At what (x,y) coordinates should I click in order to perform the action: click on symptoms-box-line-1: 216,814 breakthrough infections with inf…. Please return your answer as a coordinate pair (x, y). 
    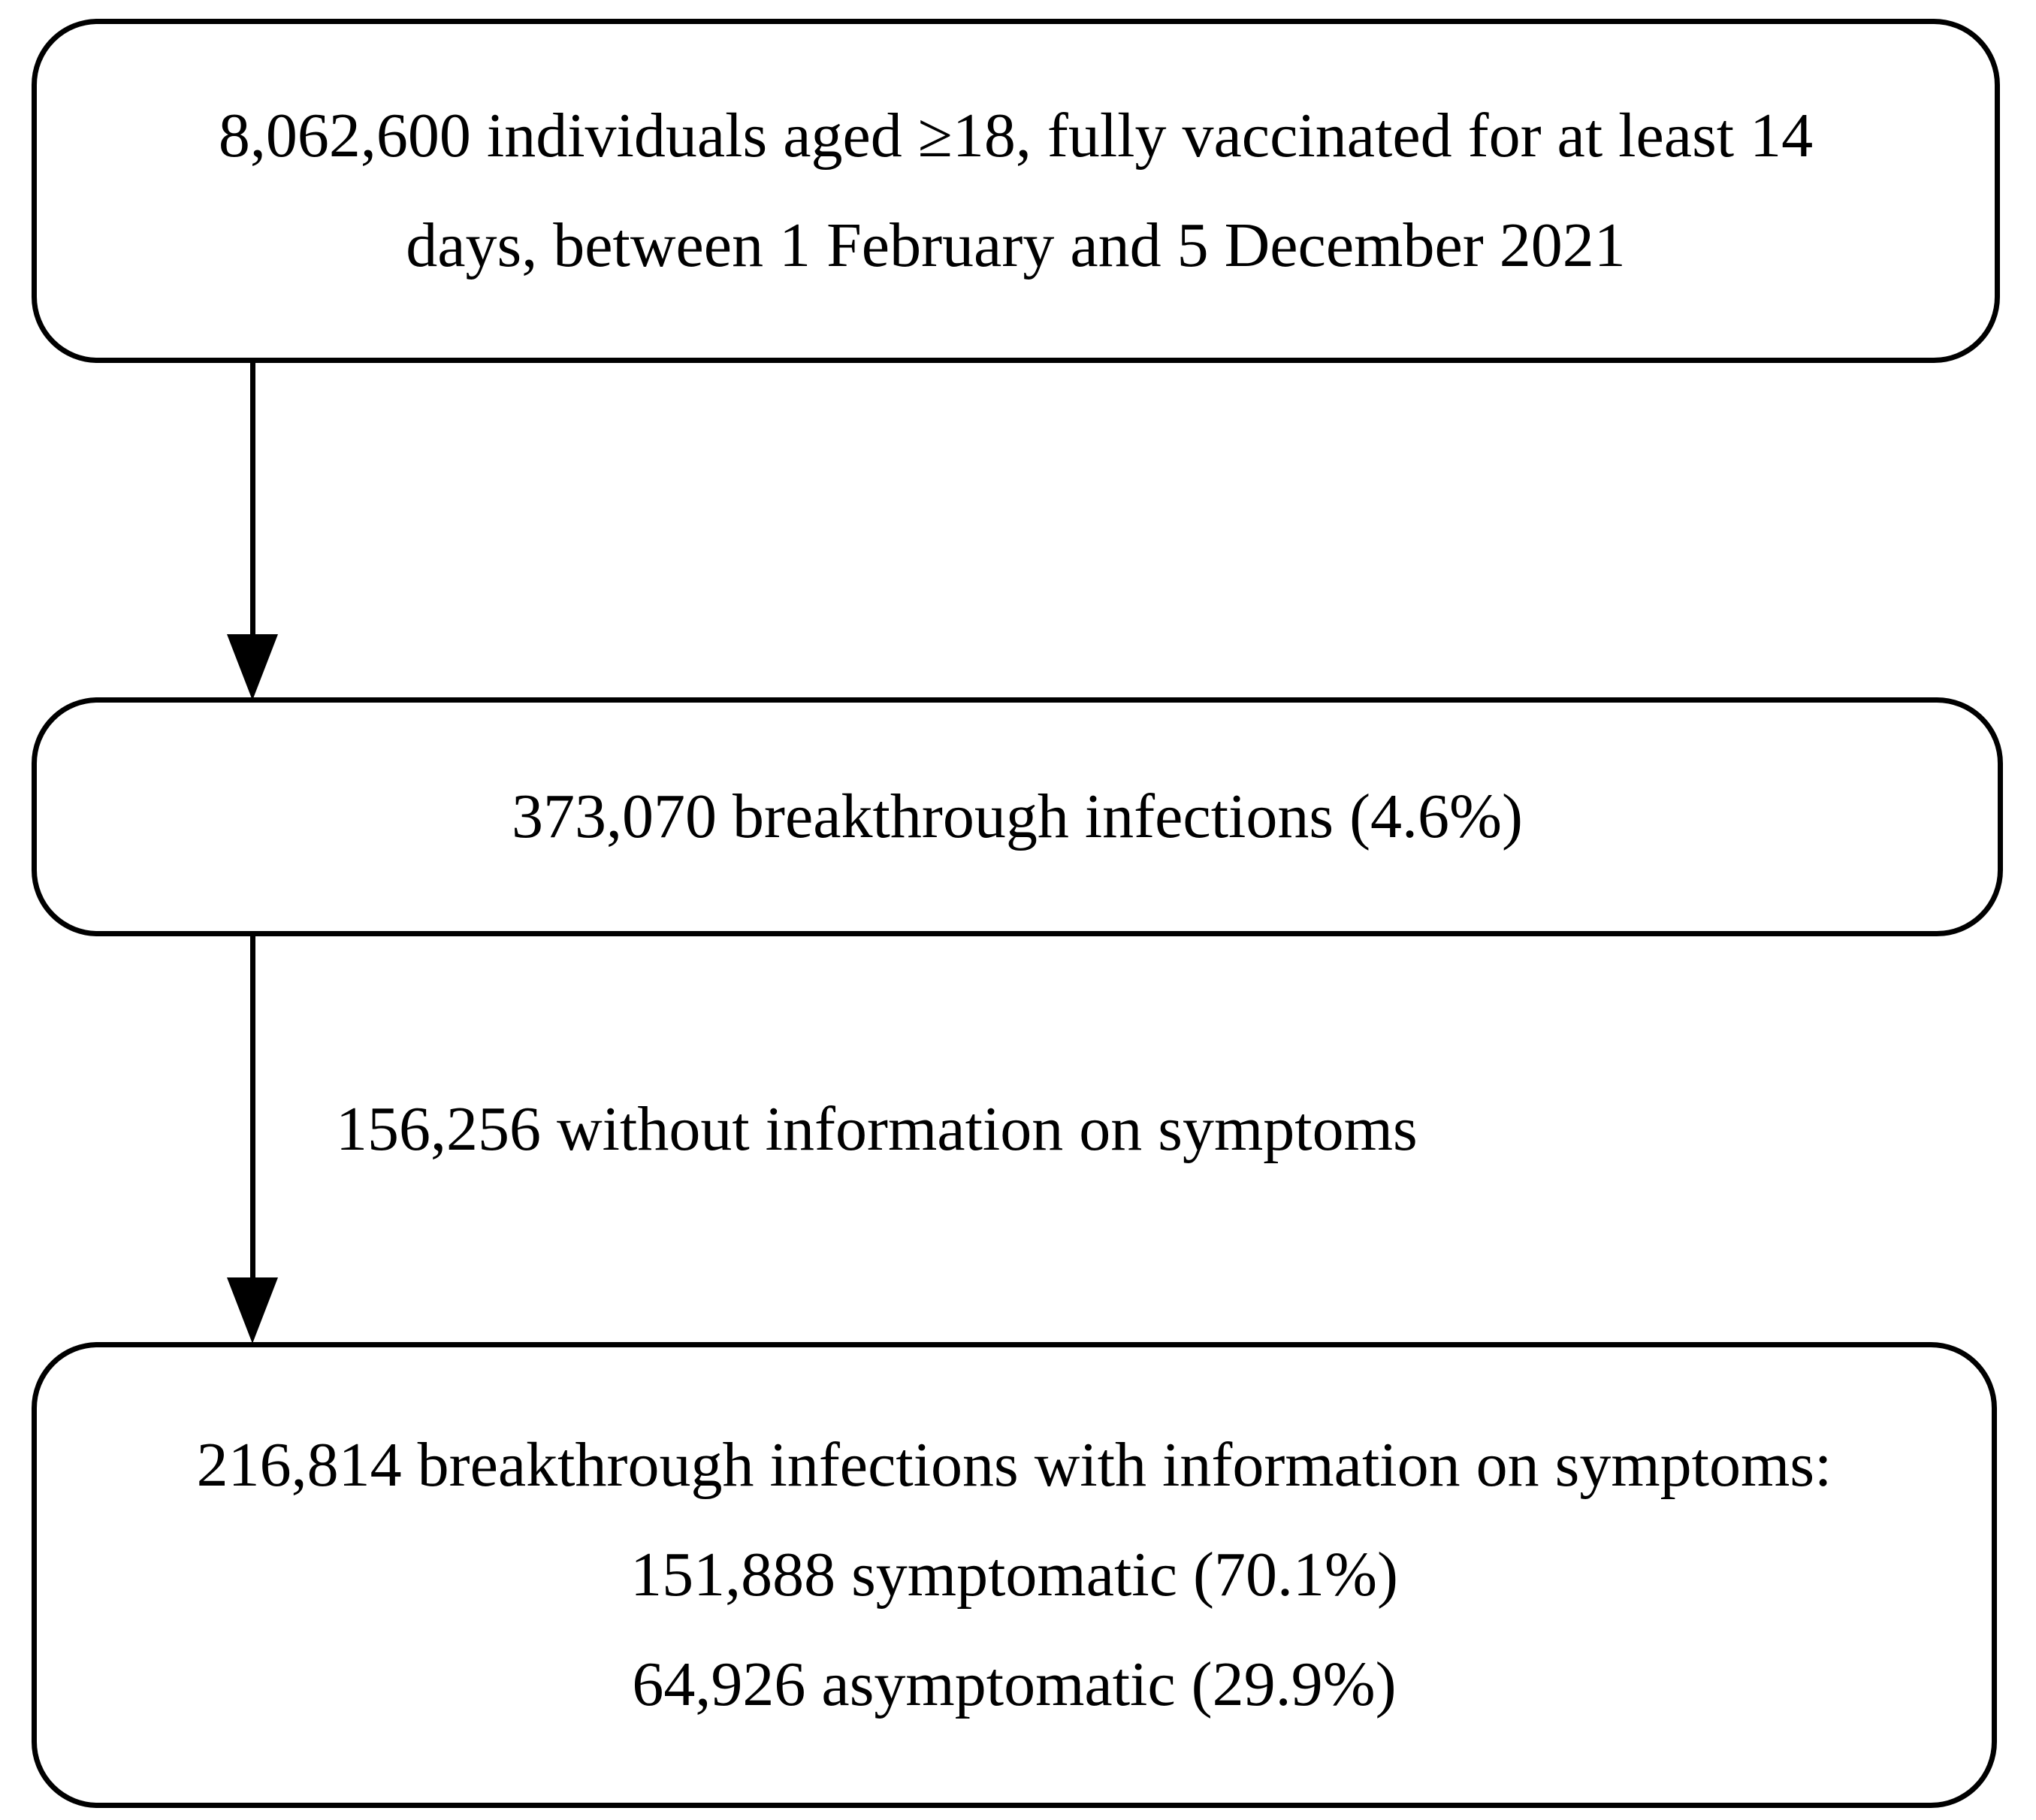
    Looking at the image, I should click on (1014, 1465).